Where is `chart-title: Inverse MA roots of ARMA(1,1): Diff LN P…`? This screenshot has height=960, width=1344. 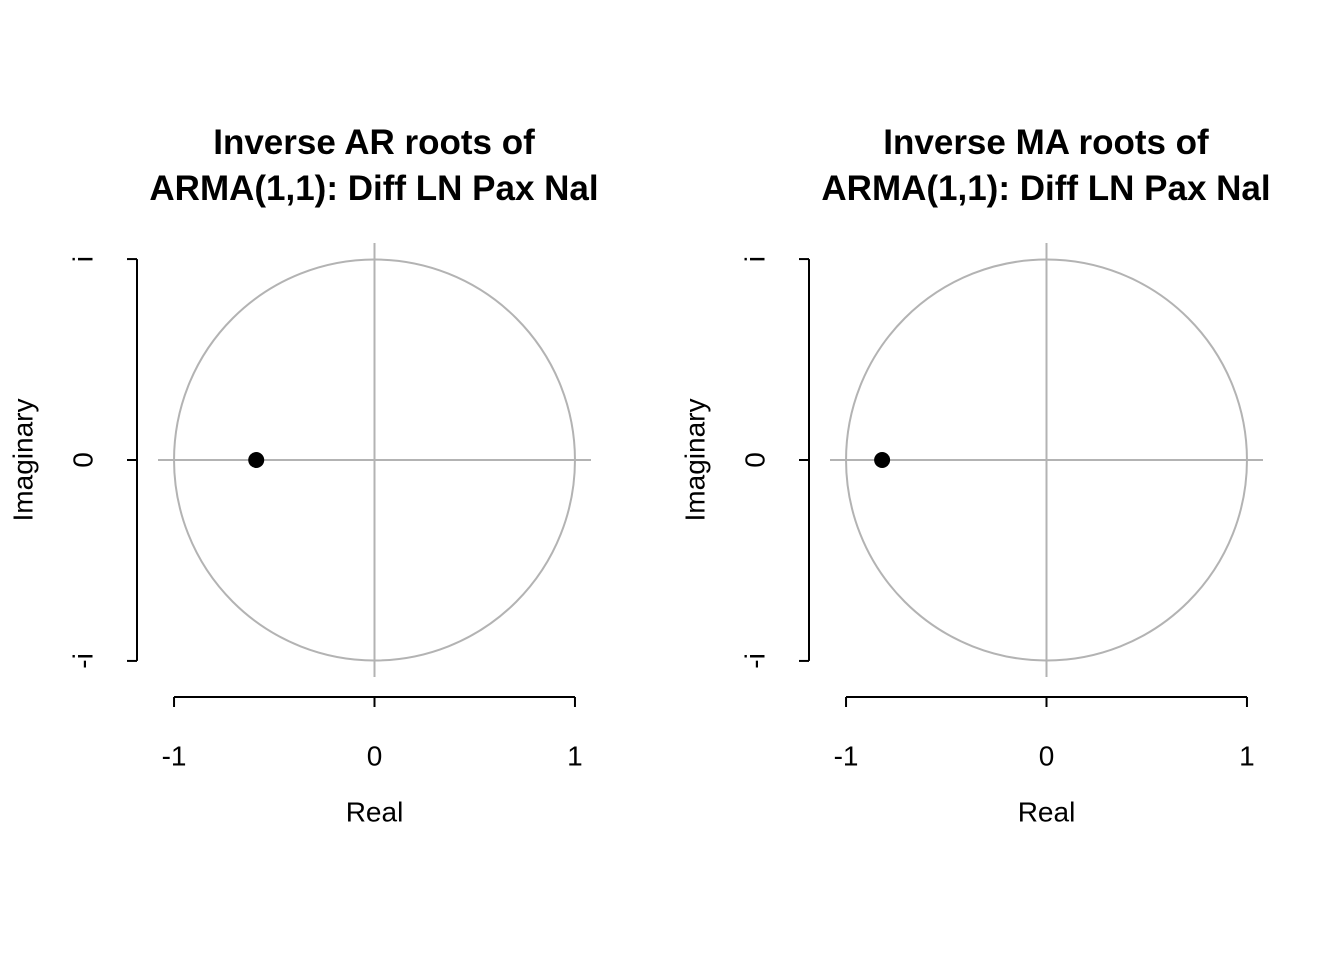 chart-title: Inverse MA roots of ARMA(1,1): Diff LN P… is located at coordinates (1046, 165).